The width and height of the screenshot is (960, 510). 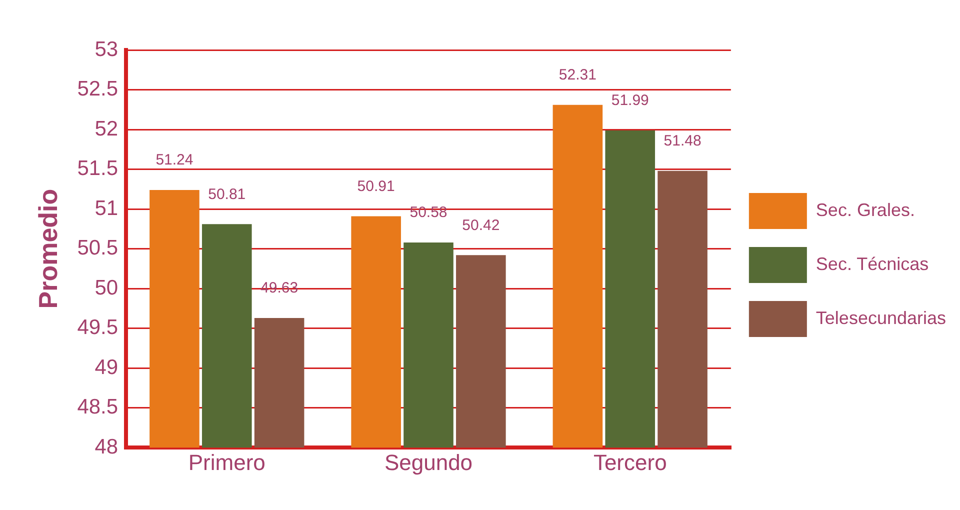 I want to click on y-tick-label: 48.5, so click(x=97, y=407).